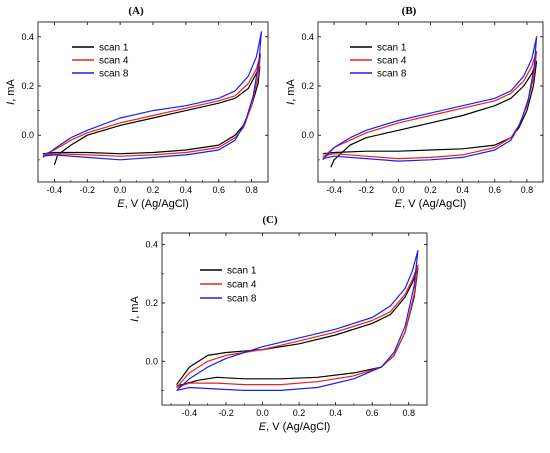 The width and height of the screenshot is (550, 453). I want to click on x-tick-label-a: 0.8, so click(251, 190).